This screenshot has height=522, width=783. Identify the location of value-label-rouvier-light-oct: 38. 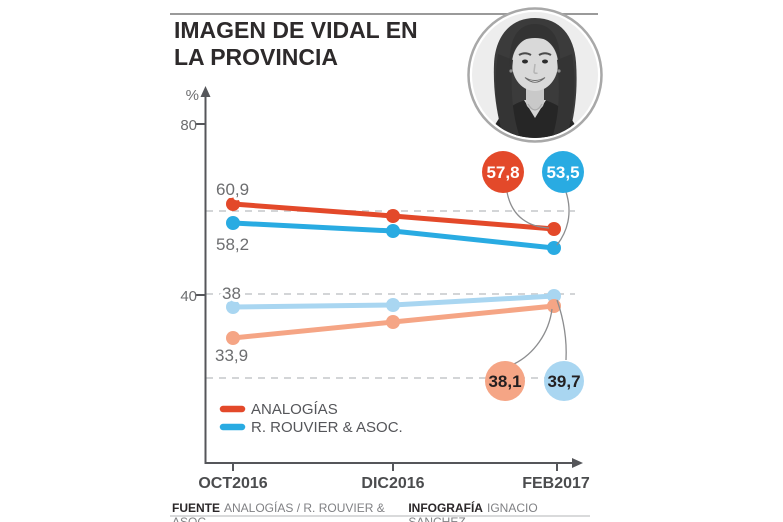
(231, 293).